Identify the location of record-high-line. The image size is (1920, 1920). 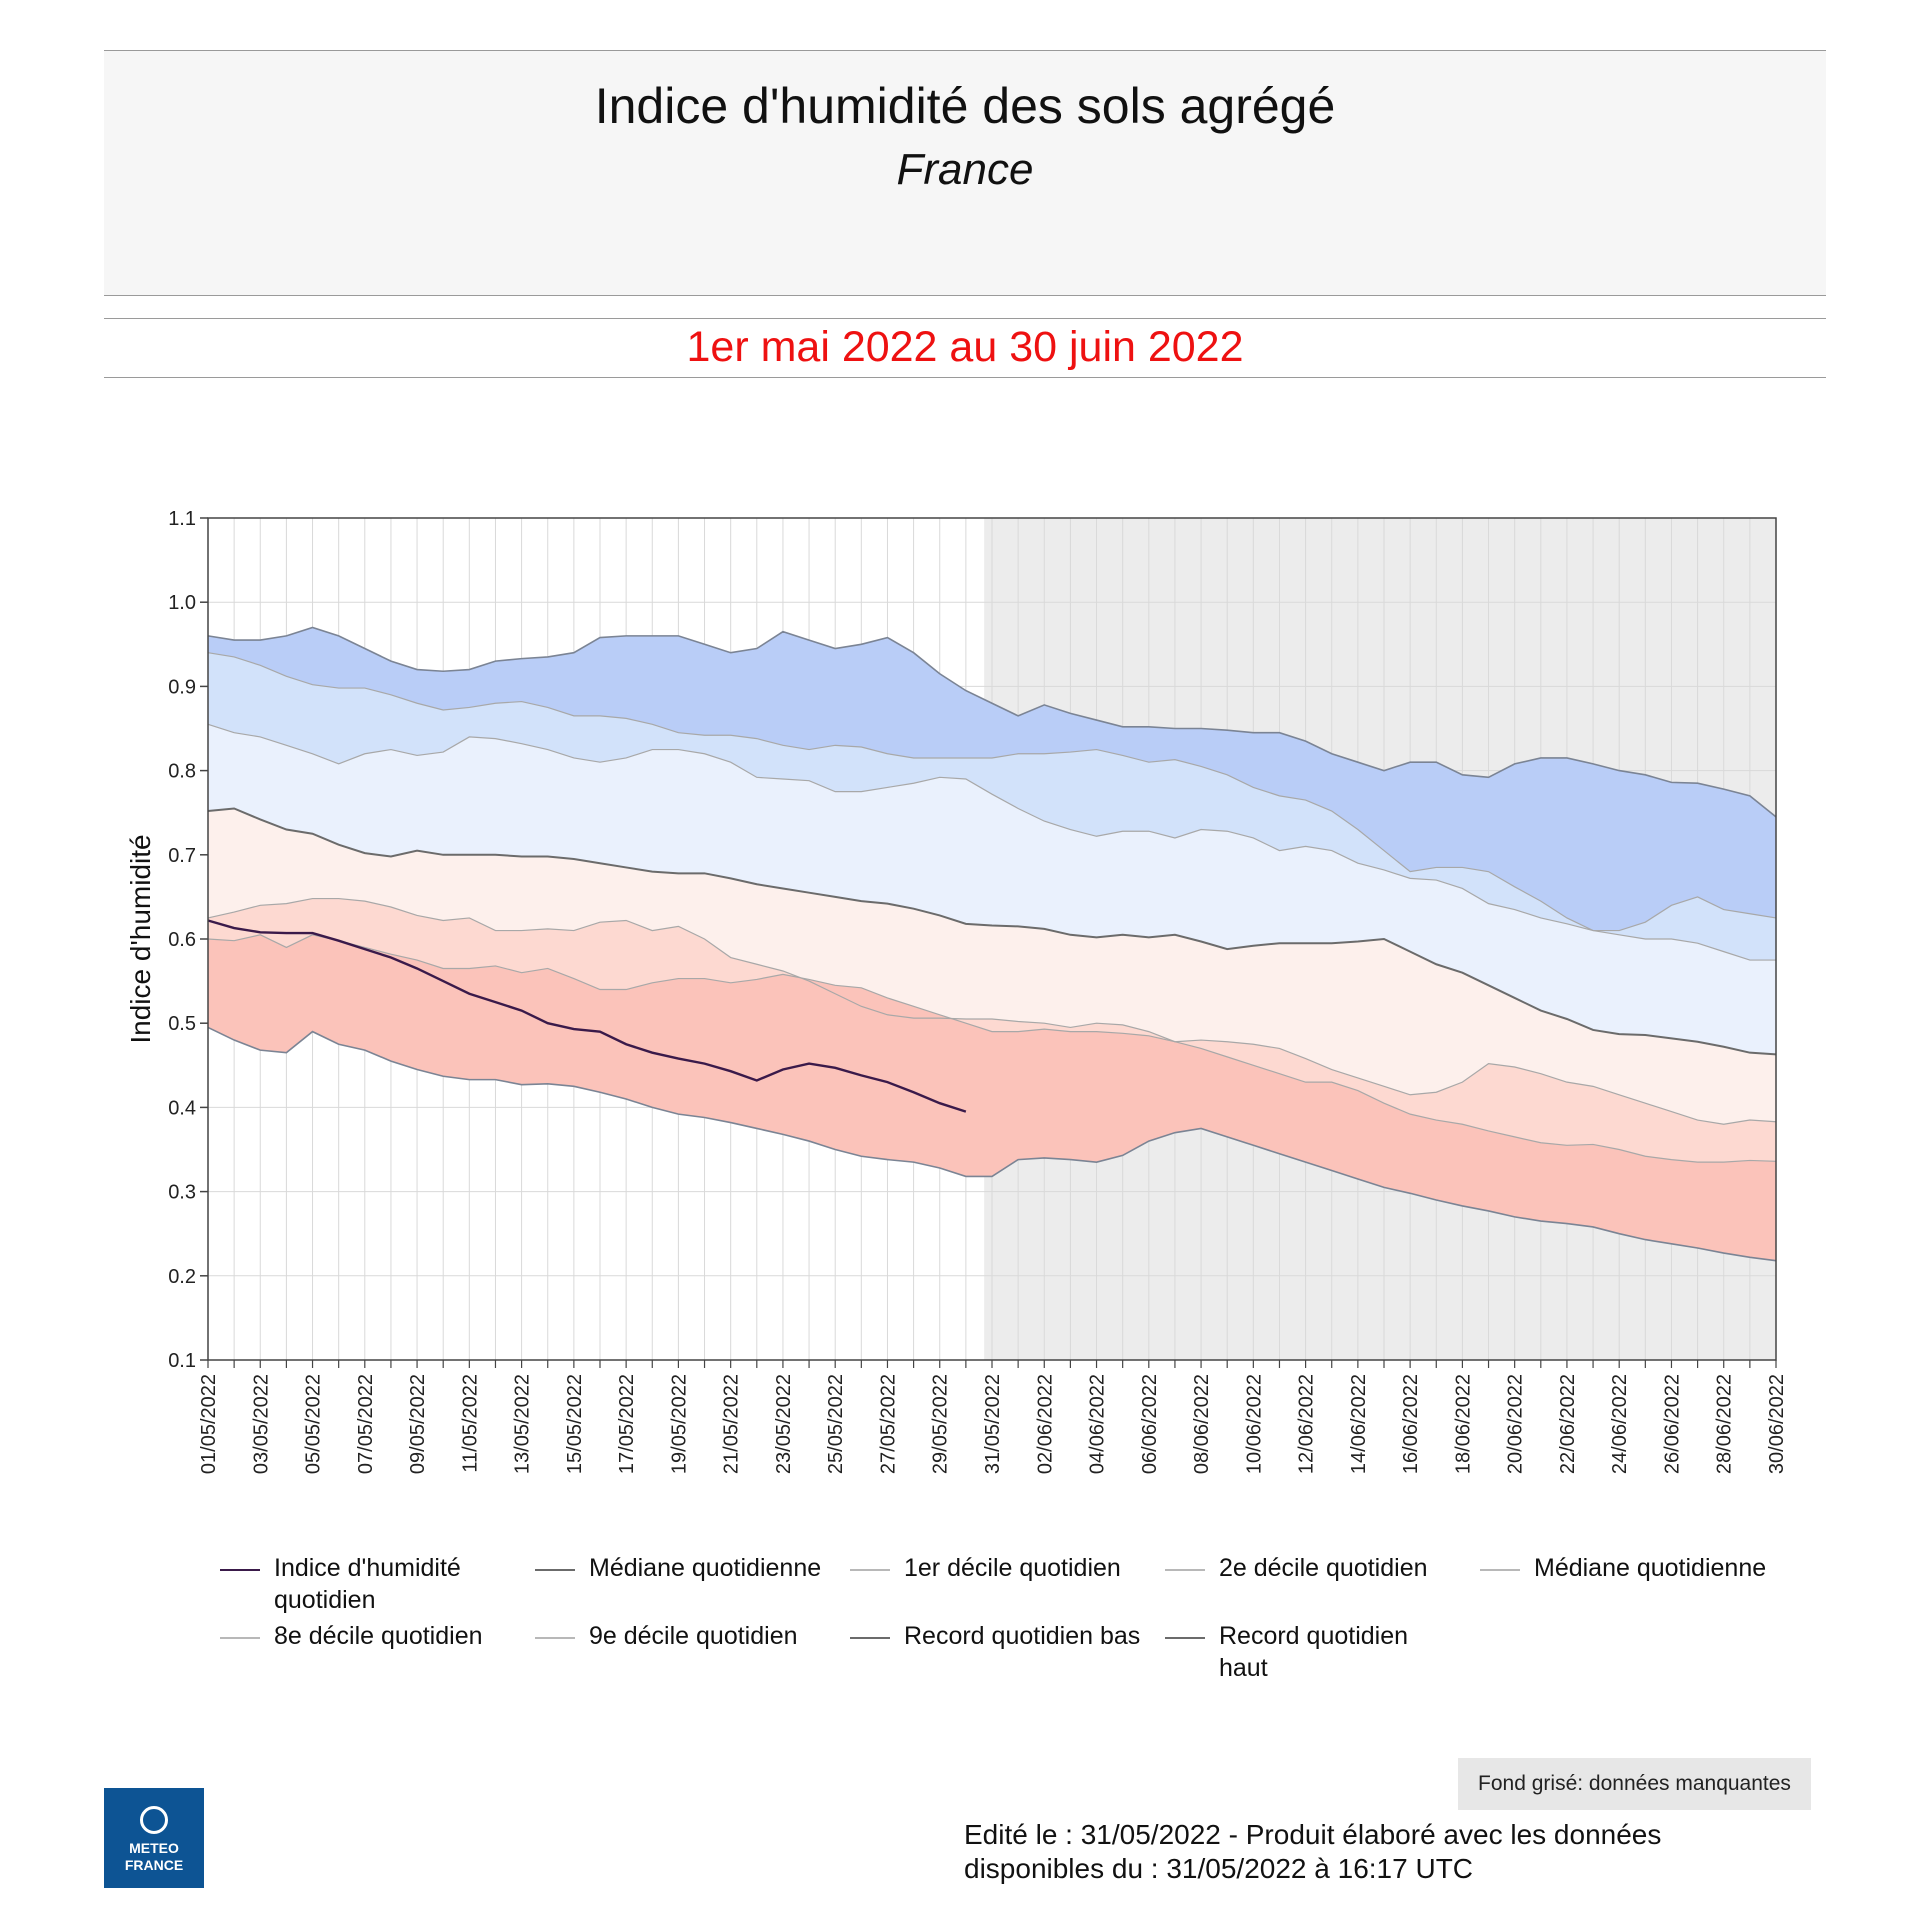
(992, 722).